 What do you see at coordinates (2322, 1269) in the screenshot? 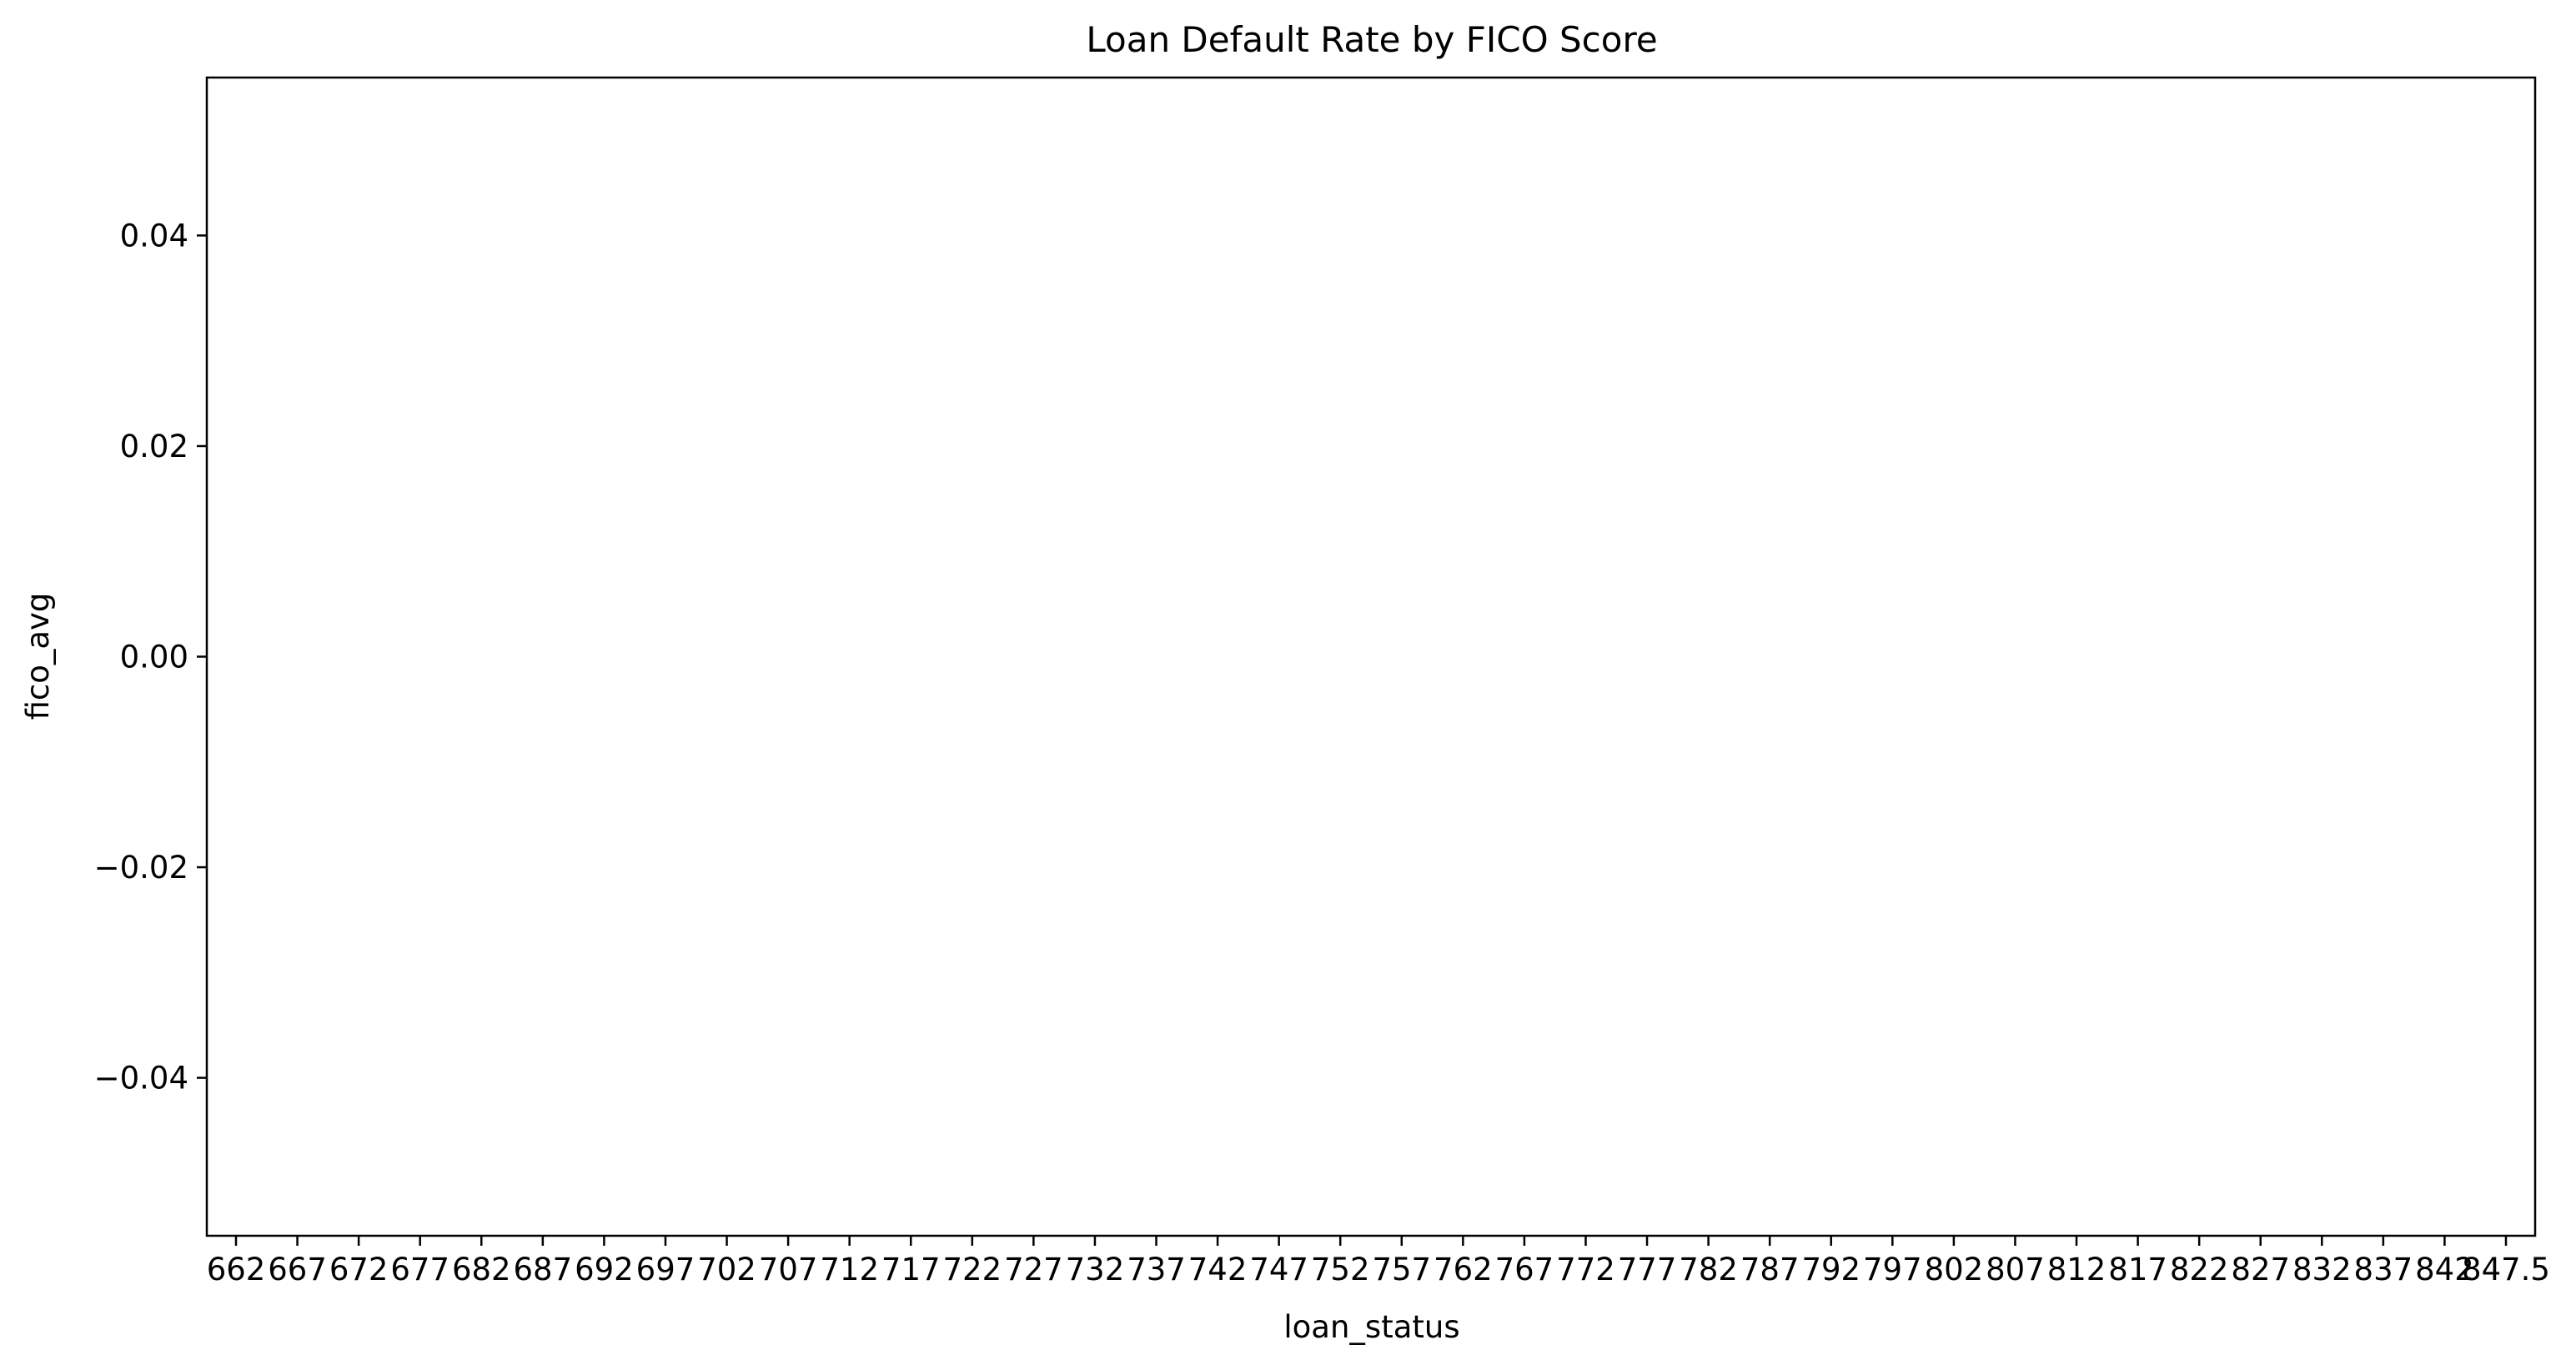
I see `x-tick-label: 832` at bounding box center [2322, 1269].